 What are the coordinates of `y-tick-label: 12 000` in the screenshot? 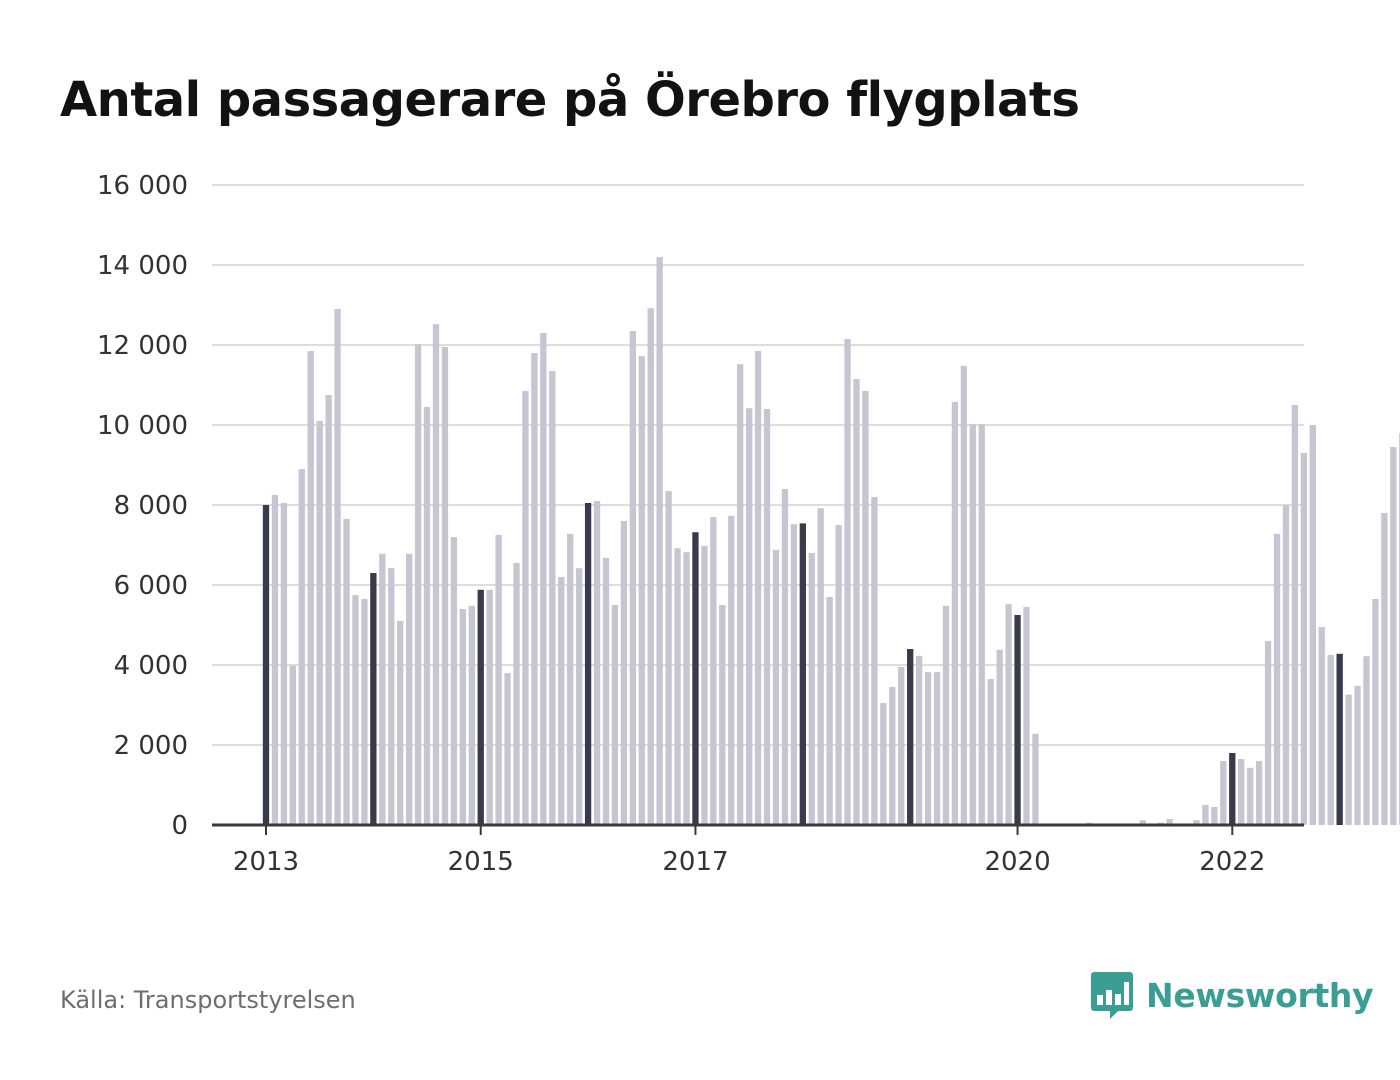 It's located at (142, 346).